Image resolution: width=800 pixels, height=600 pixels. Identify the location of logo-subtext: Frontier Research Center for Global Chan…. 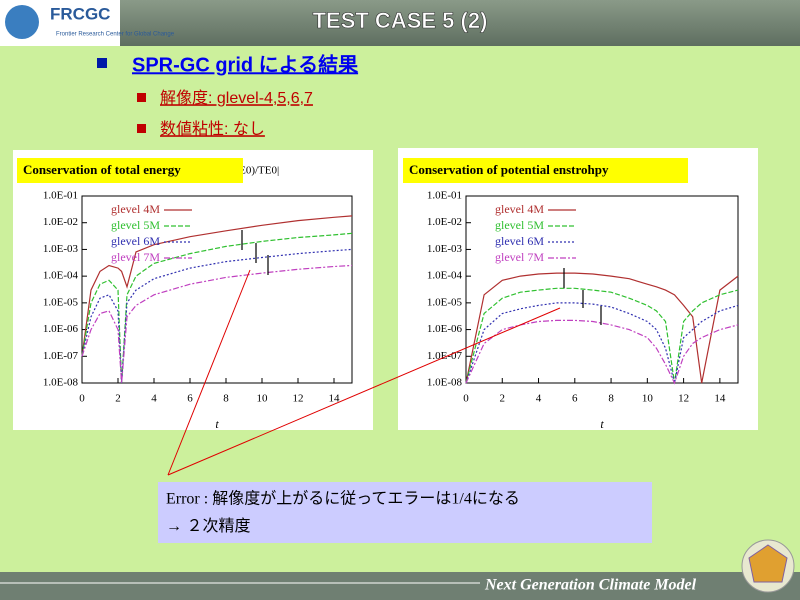
(115, 35).